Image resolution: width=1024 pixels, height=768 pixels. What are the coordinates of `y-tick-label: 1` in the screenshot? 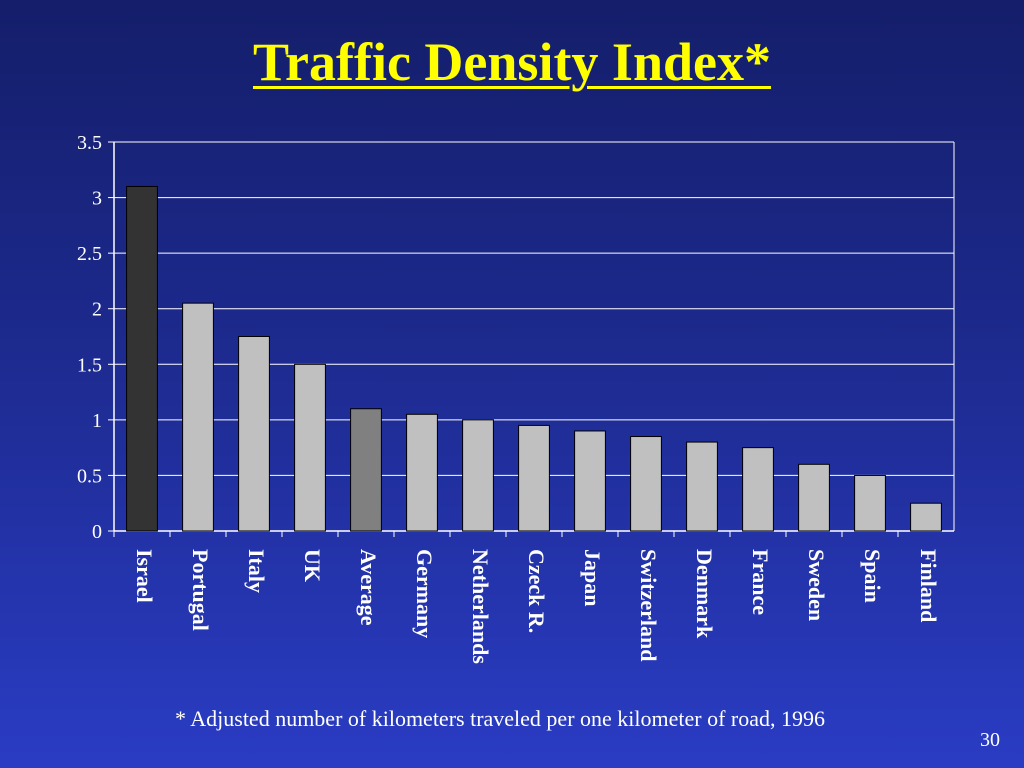 It's located at (97, 421).